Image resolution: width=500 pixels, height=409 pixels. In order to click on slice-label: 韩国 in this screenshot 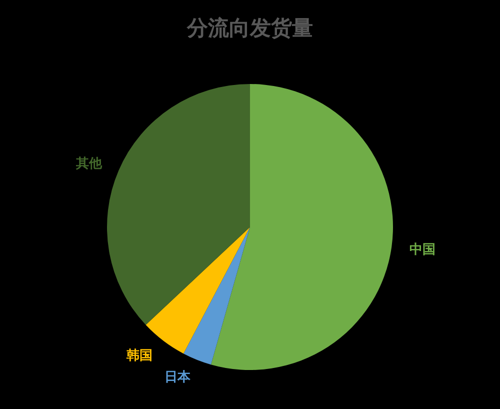, I will do `click(139, 356)`.